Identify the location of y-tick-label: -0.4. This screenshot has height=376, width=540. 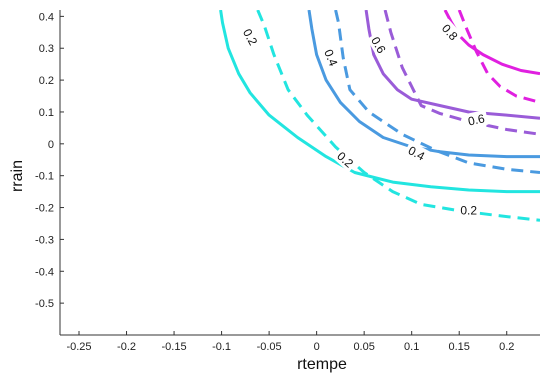
(44, 272).